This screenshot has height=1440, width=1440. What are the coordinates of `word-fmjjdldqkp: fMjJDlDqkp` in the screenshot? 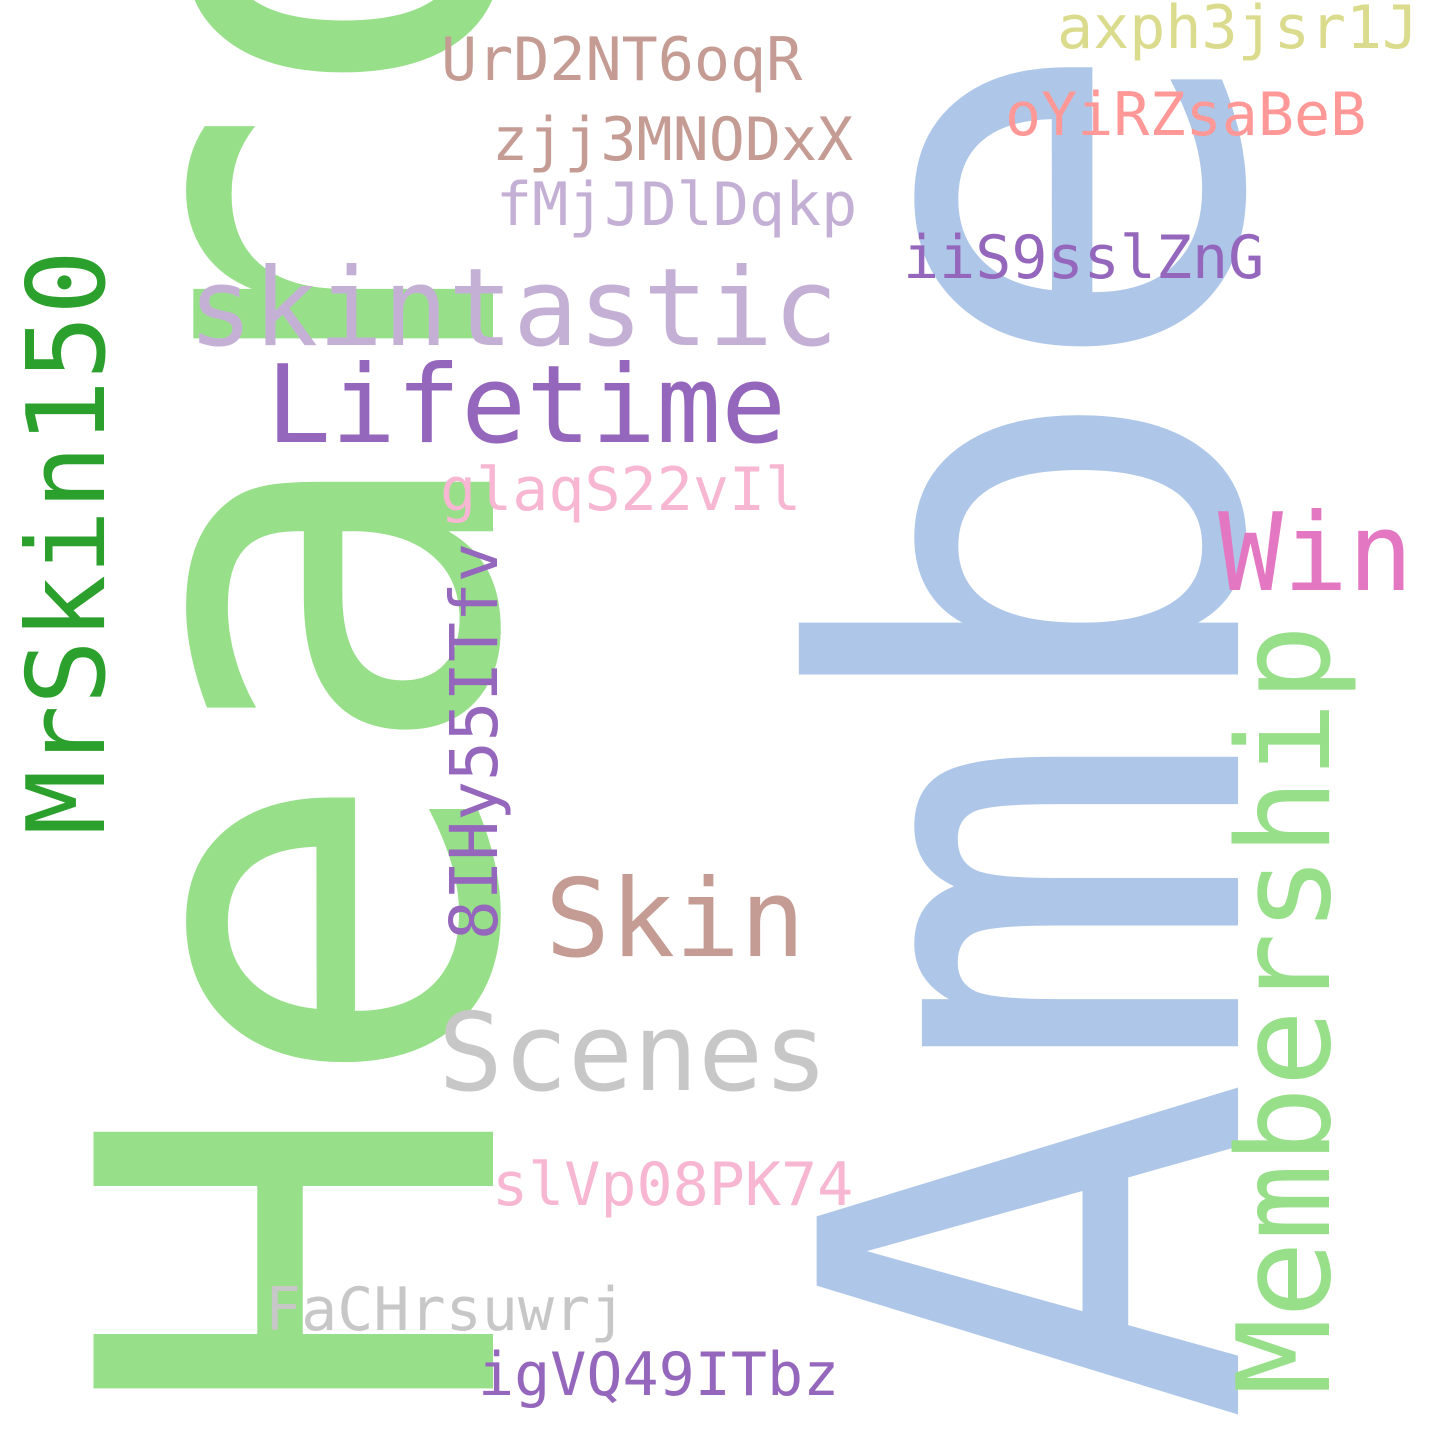 It's located at (677, 205).